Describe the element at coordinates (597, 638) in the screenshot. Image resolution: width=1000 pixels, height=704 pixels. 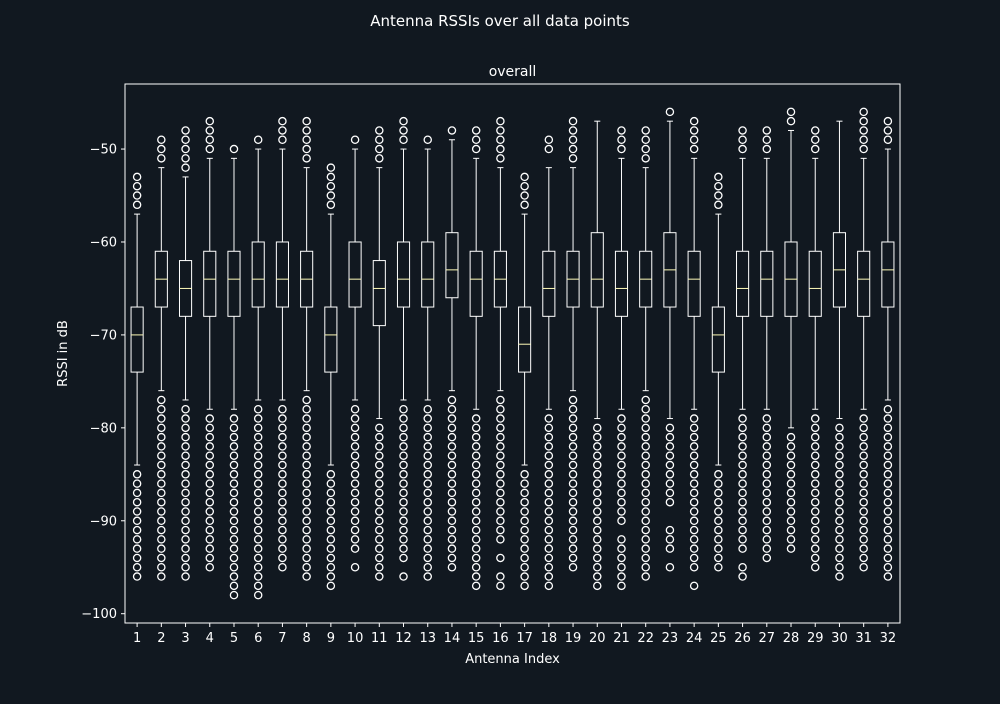
I see `x-tick-label: 20` at that location.